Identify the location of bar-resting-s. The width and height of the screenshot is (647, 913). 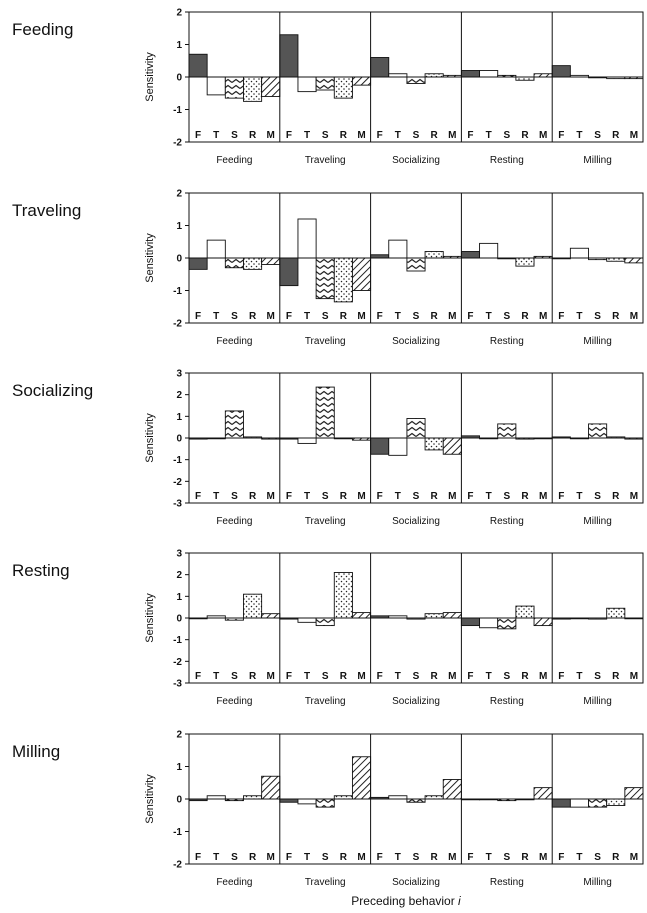
(507, 623).